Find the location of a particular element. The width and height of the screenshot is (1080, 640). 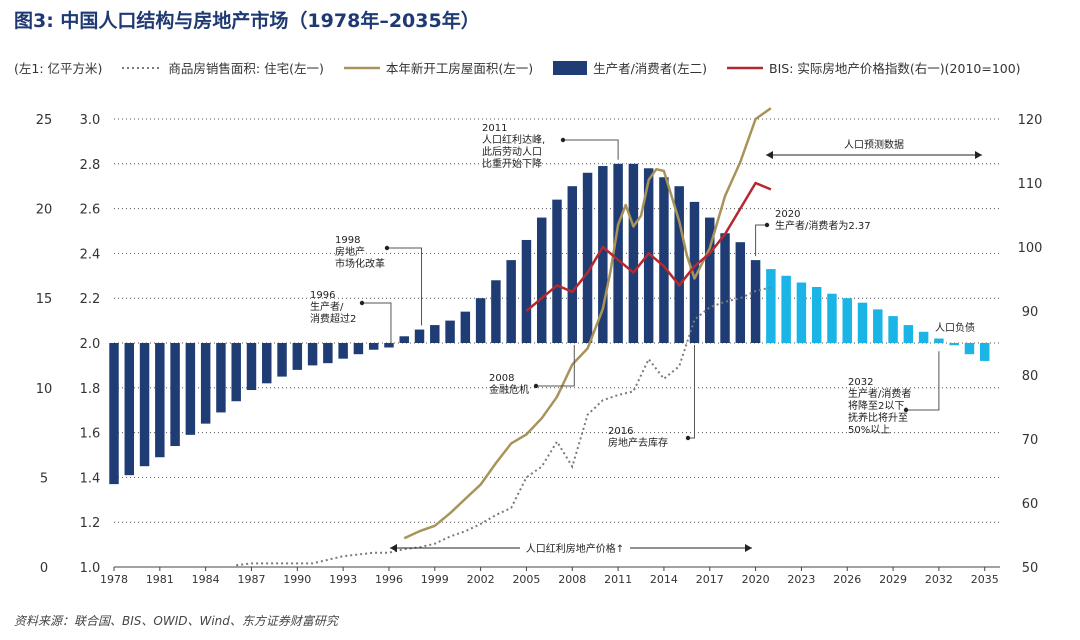

x-tick-label: 2002 is located at coordinates (481, 579).